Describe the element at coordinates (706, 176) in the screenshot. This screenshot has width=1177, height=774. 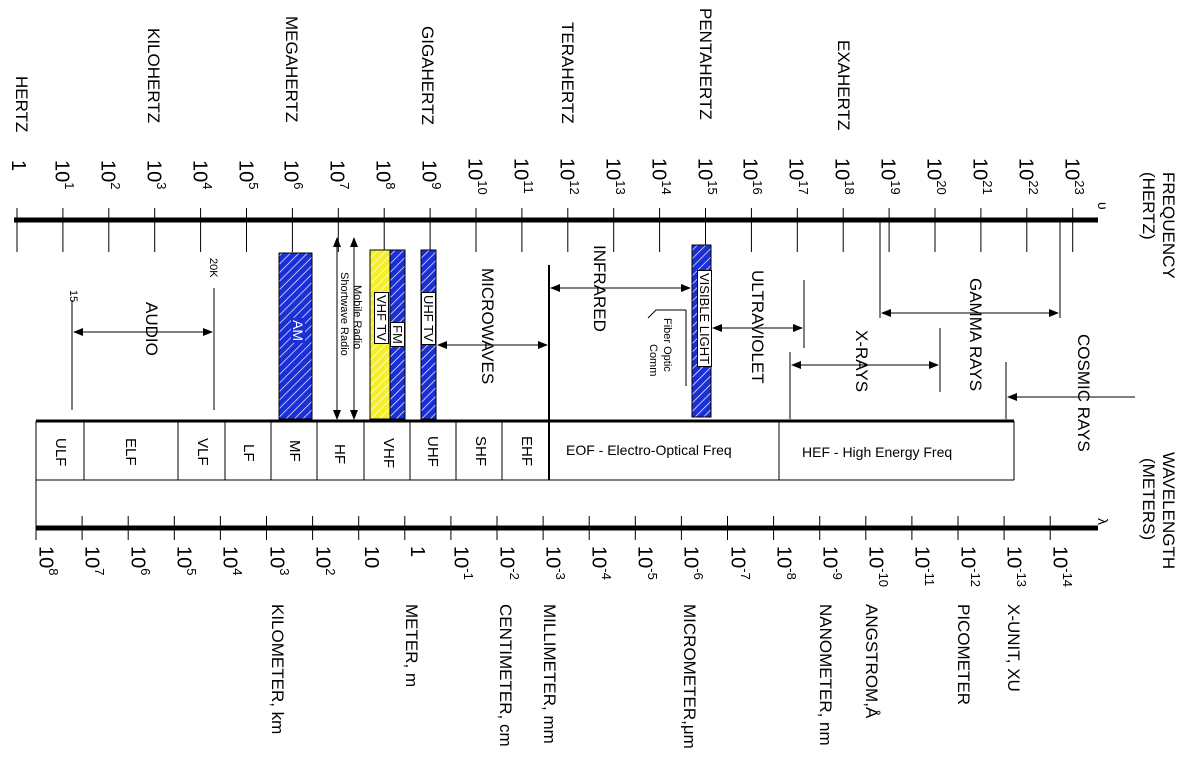
I see `frequency-tick-label: 1015` at that location.